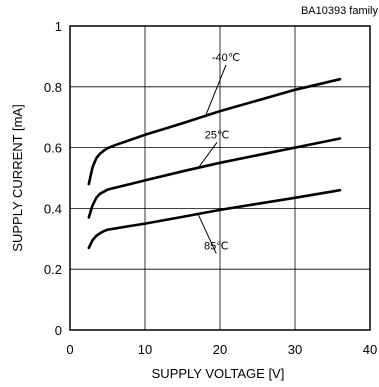 This screenshot has height=387, width=379. I want to click on x-tick-label-2: 20, so click(220, 349).